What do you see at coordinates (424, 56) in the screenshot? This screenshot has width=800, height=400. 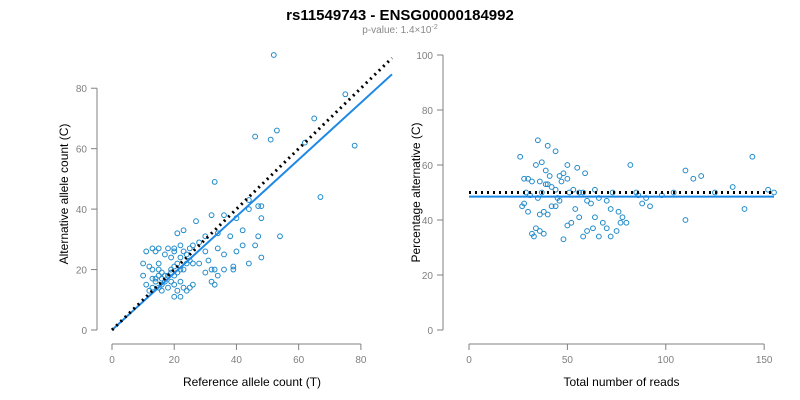 I see `y-tick-label: 100` at bounding box center [424, 56].